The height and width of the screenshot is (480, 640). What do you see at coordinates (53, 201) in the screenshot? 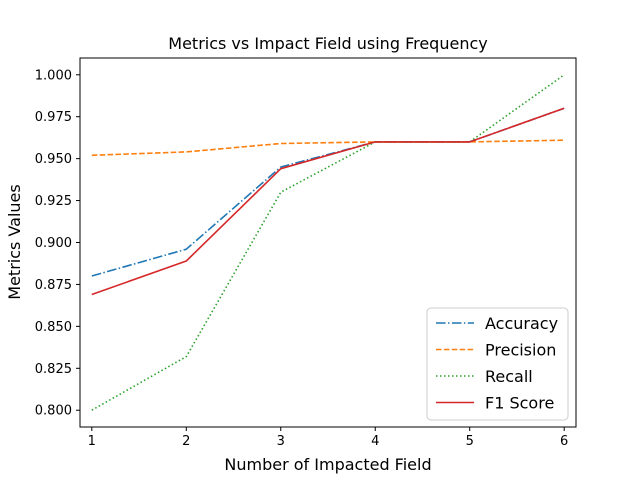
I see `y-tick-label: 0.925` at bounding box center [53, 201].